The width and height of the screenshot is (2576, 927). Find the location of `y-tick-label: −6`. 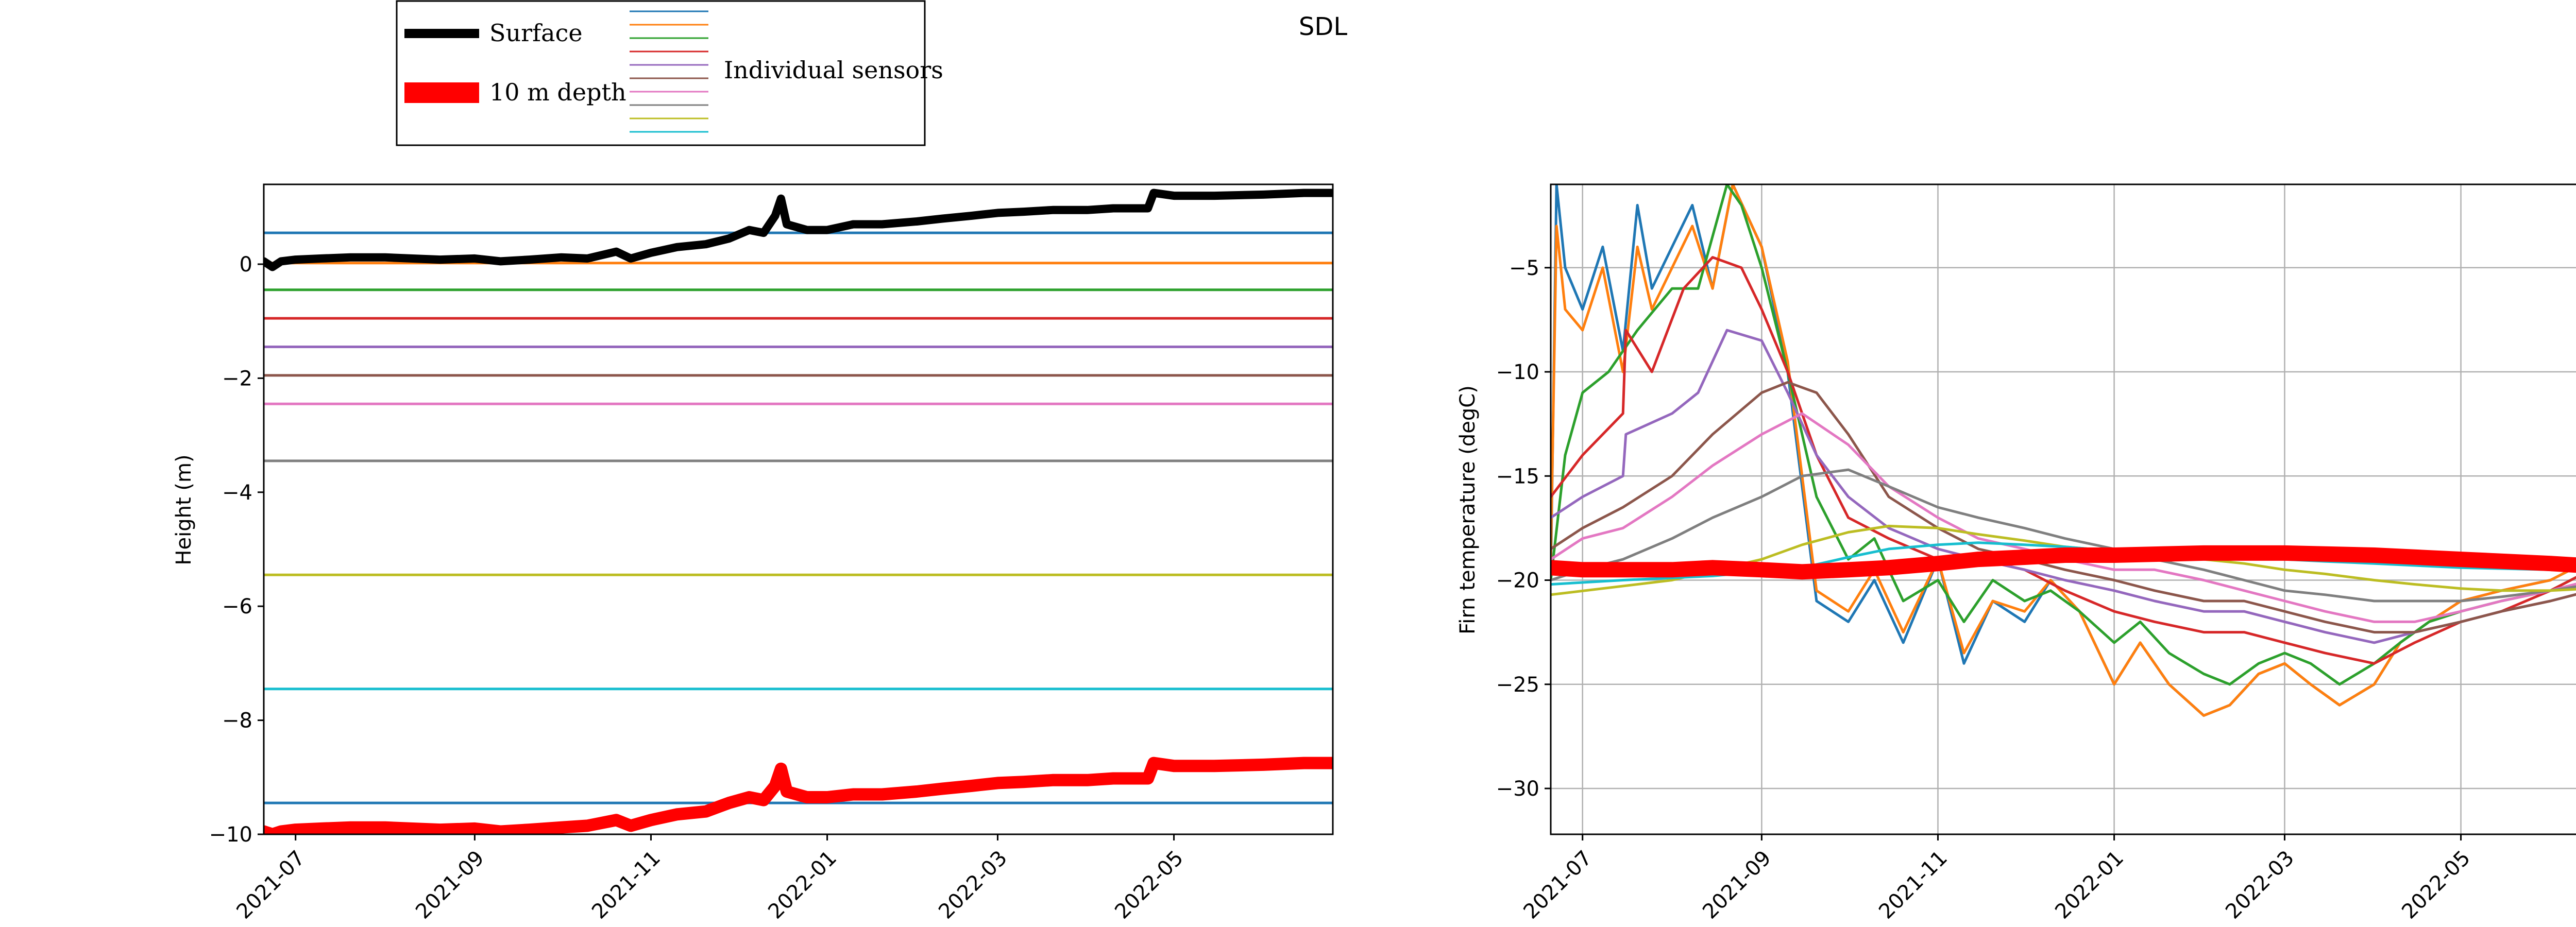

y-tick-label: −6 is located at coordinates (237, 607).